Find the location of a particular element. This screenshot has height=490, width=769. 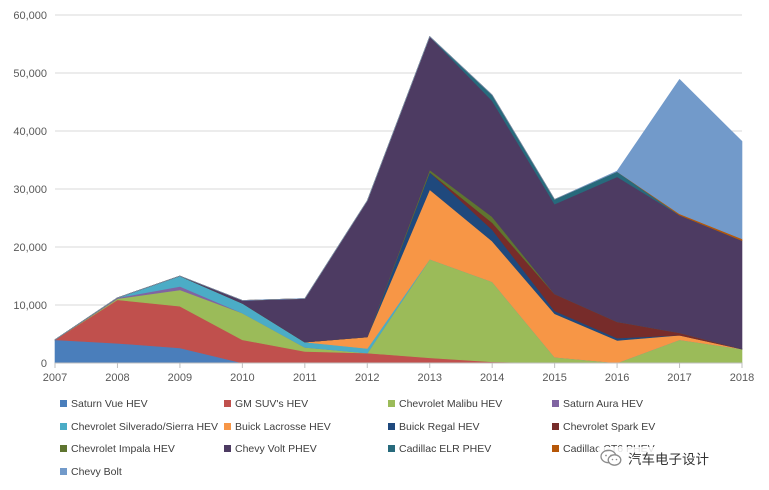

x-tick-label: 2008 is located at coordinates (117, 378).